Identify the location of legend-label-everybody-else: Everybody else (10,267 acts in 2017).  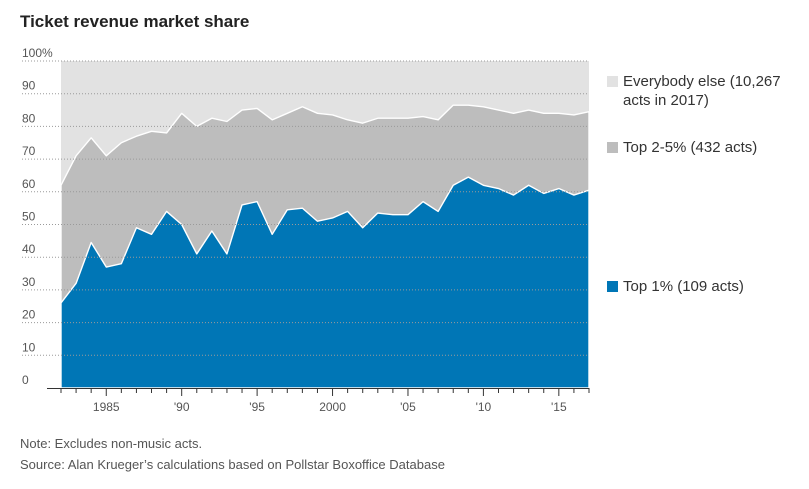
(702, 91).